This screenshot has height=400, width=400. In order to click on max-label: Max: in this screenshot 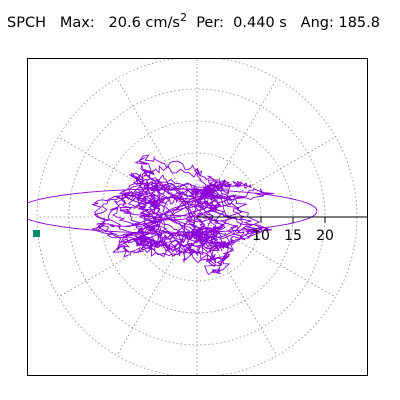, I will do `click(77, 23)`.